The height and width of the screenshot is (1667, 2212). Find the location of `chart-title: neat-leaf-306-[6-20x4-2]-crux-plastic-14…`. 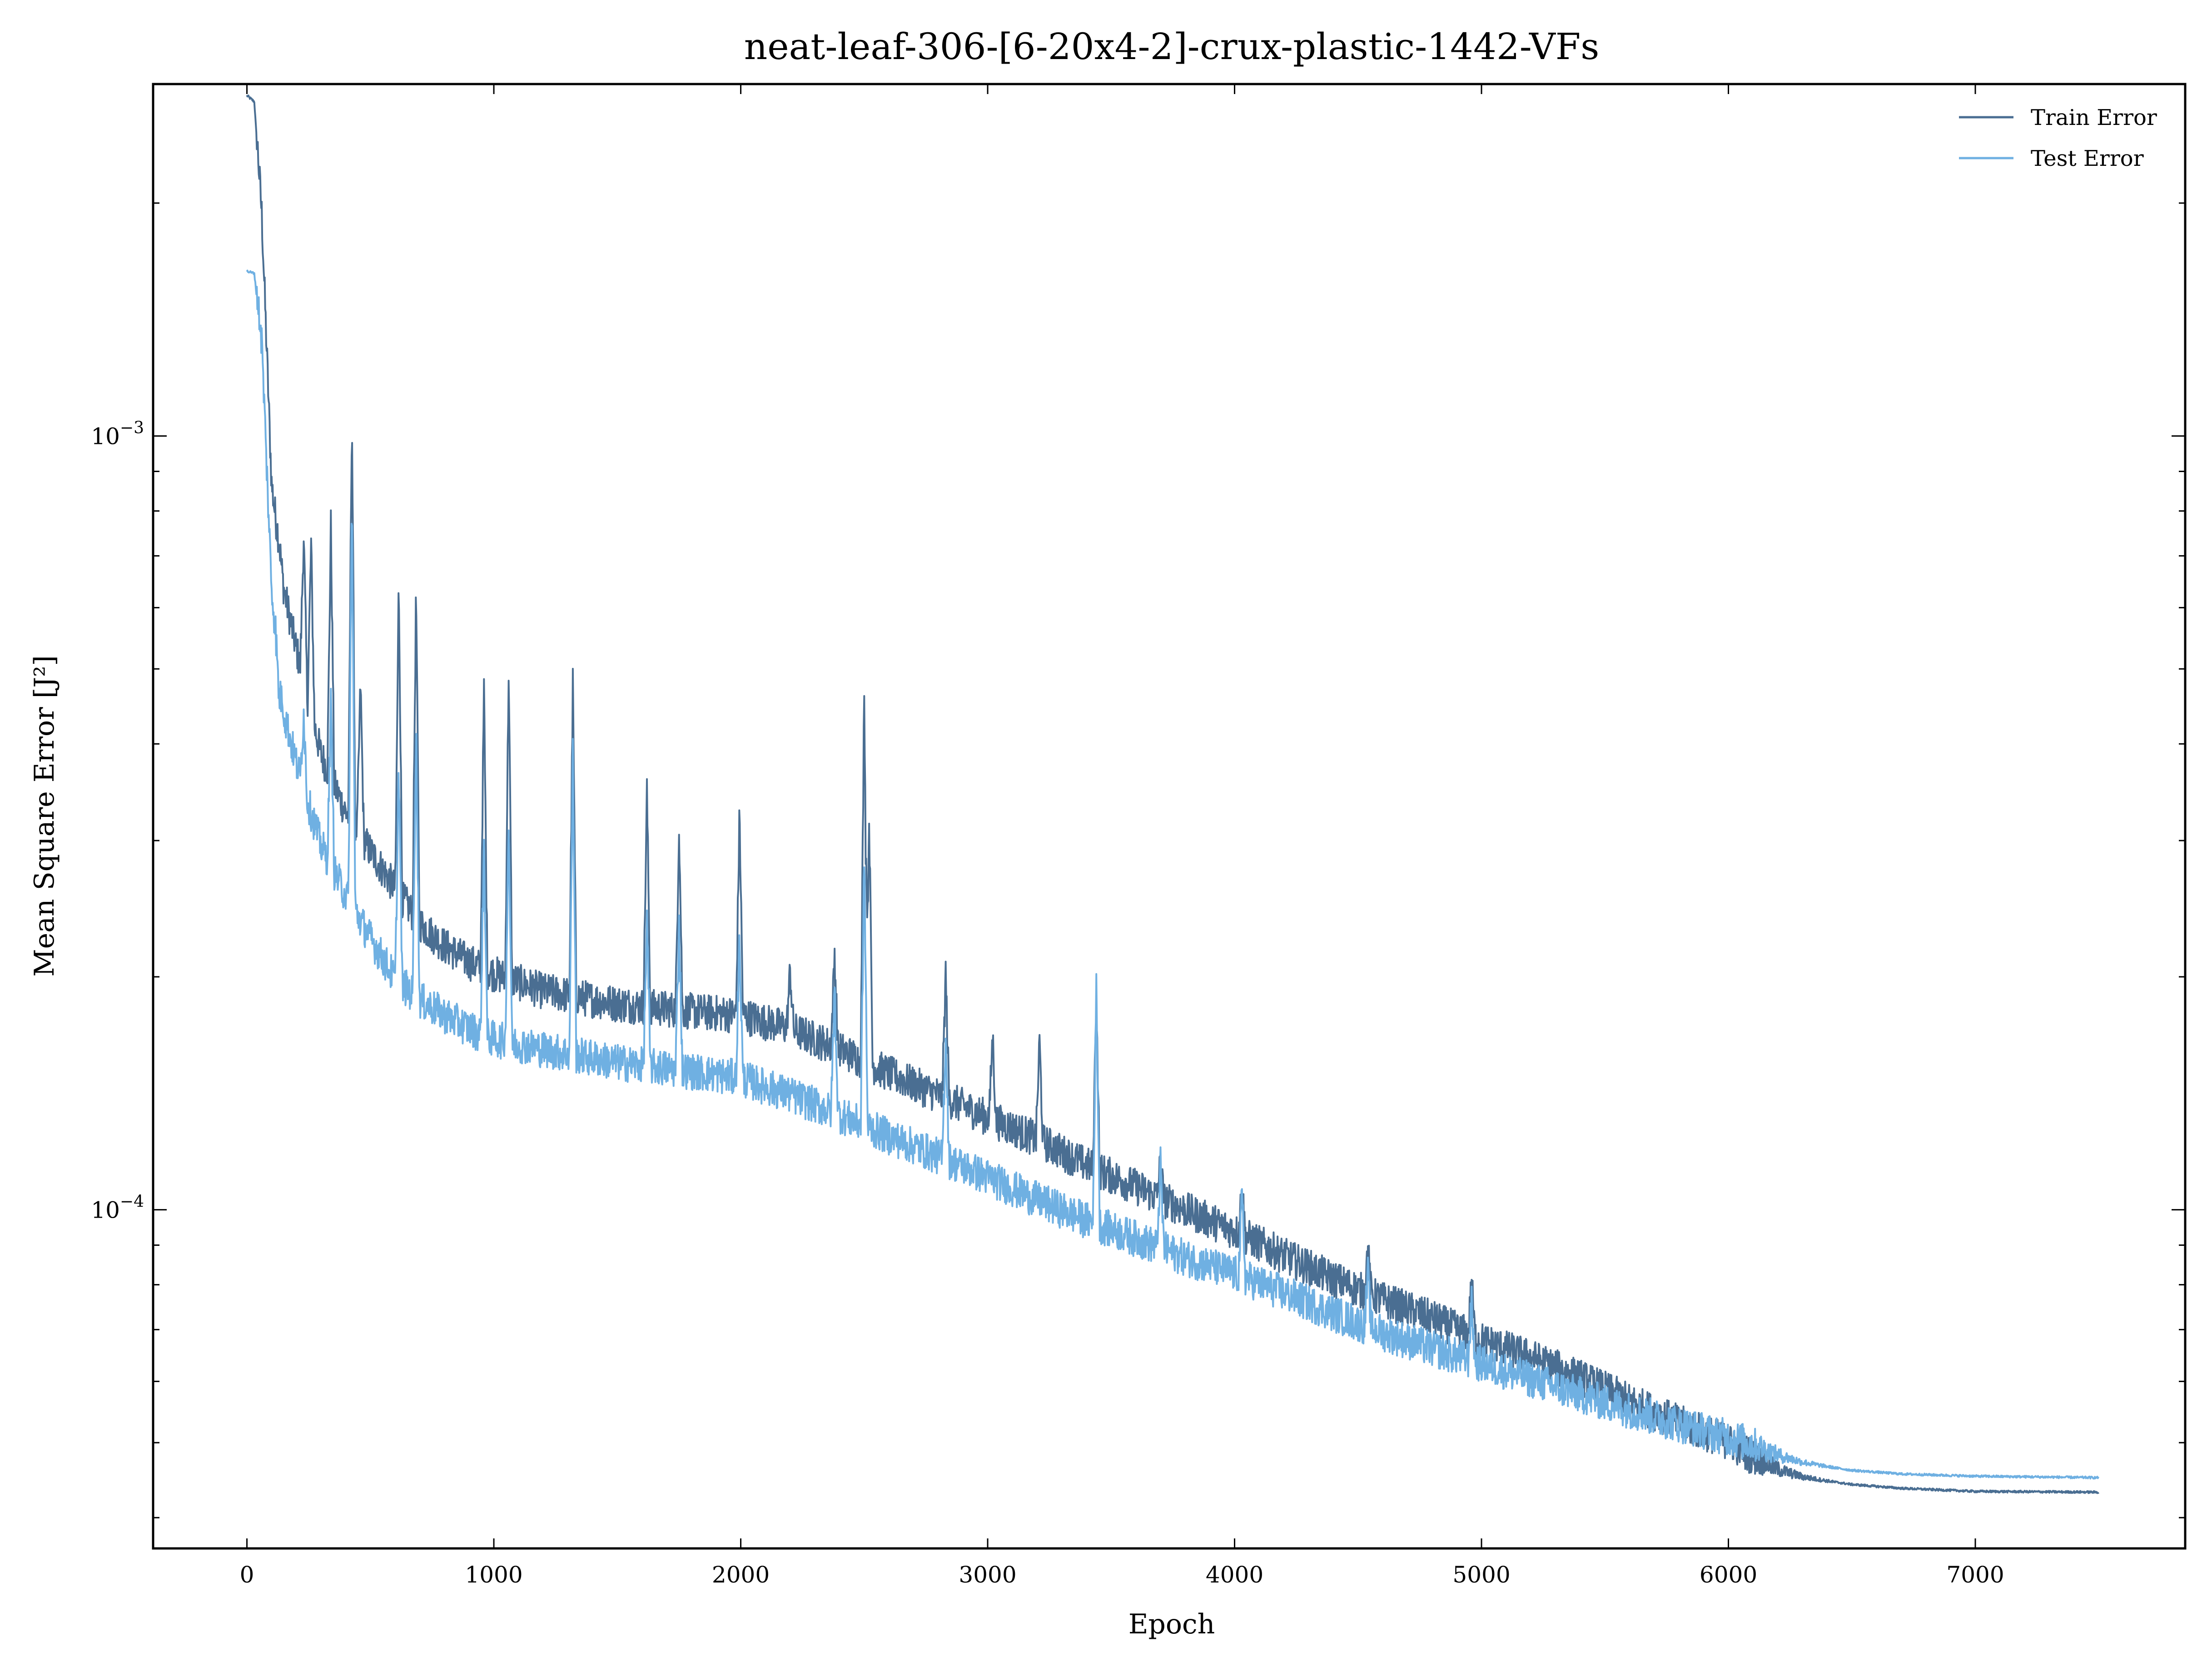

chart-title: neat-leaf-306-[6-20x4-2]-crux-plastic-14… is located at coordinates (1172, 46).